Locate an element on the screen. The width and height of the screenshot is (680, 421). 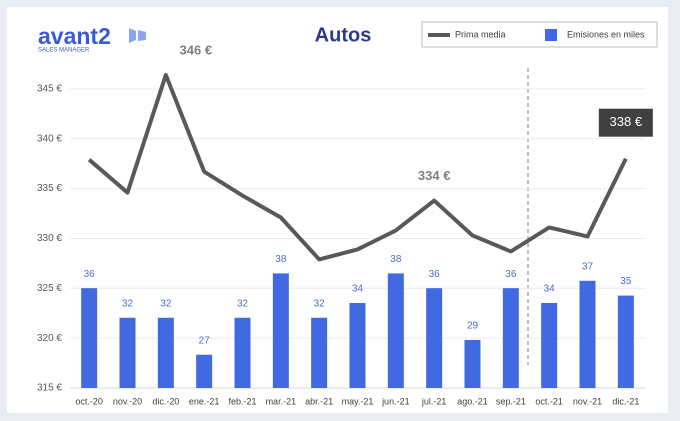
x-tick-label: oct.-21 is located at coordinates (549, 401).